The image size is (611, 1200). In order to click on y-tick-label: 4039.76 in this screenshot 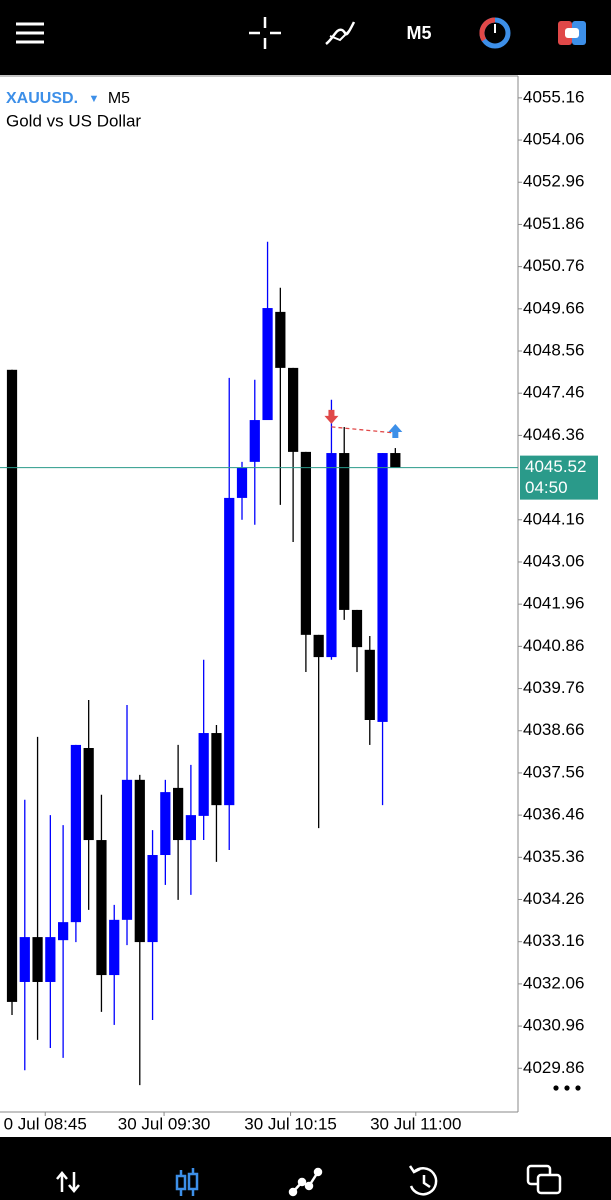, I will do `click(553, 687)`.